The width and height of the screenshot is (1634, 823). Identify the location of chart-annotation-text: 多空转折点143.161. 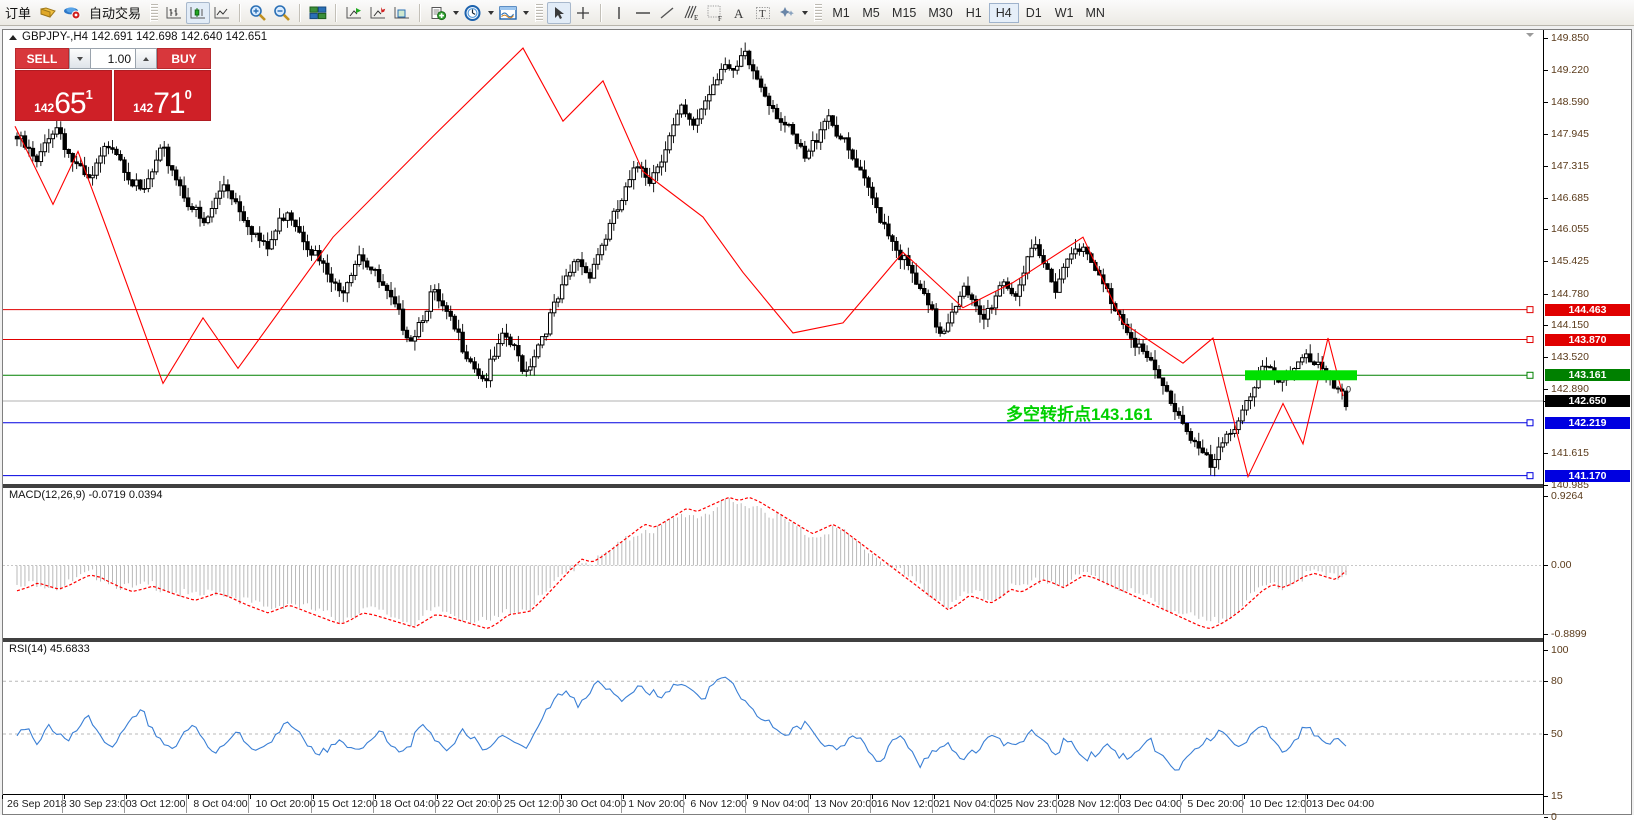
(1079, 414).